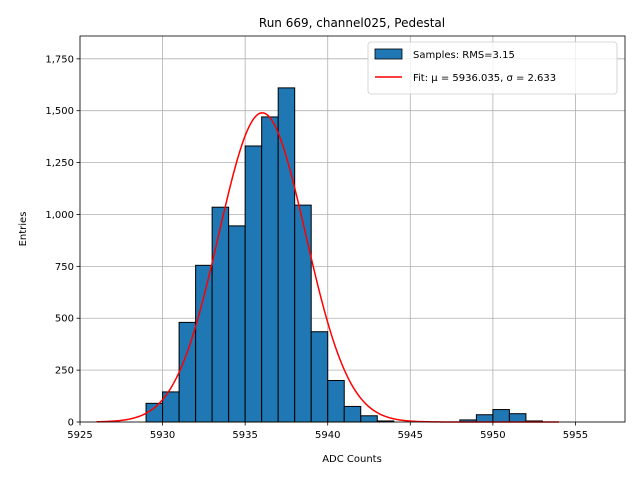 The image size is (640, 480). Describe the element at coordinates (388, 54) in the screenshot. I see `legend-bar-swatch` at that location.